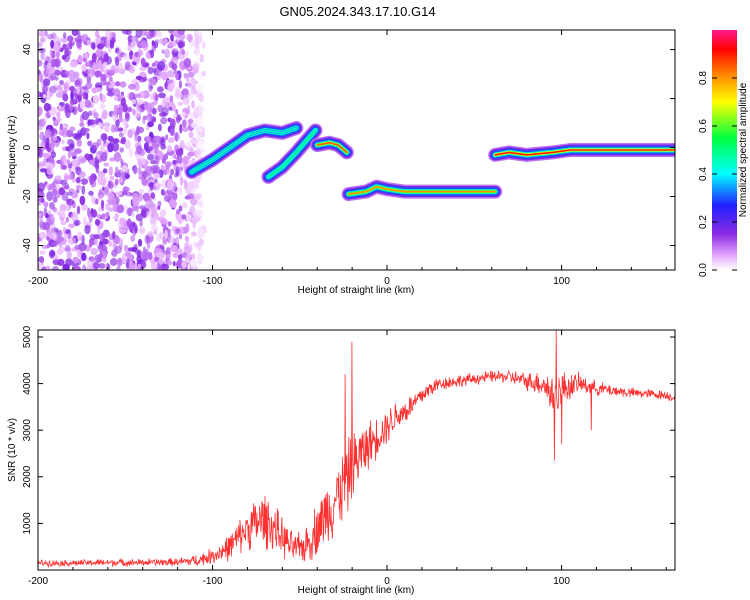  What do you see at coordinates (27, 523) in the screenshot?
I see `y-tick-label: 1000` at bounding box center [27, 523].